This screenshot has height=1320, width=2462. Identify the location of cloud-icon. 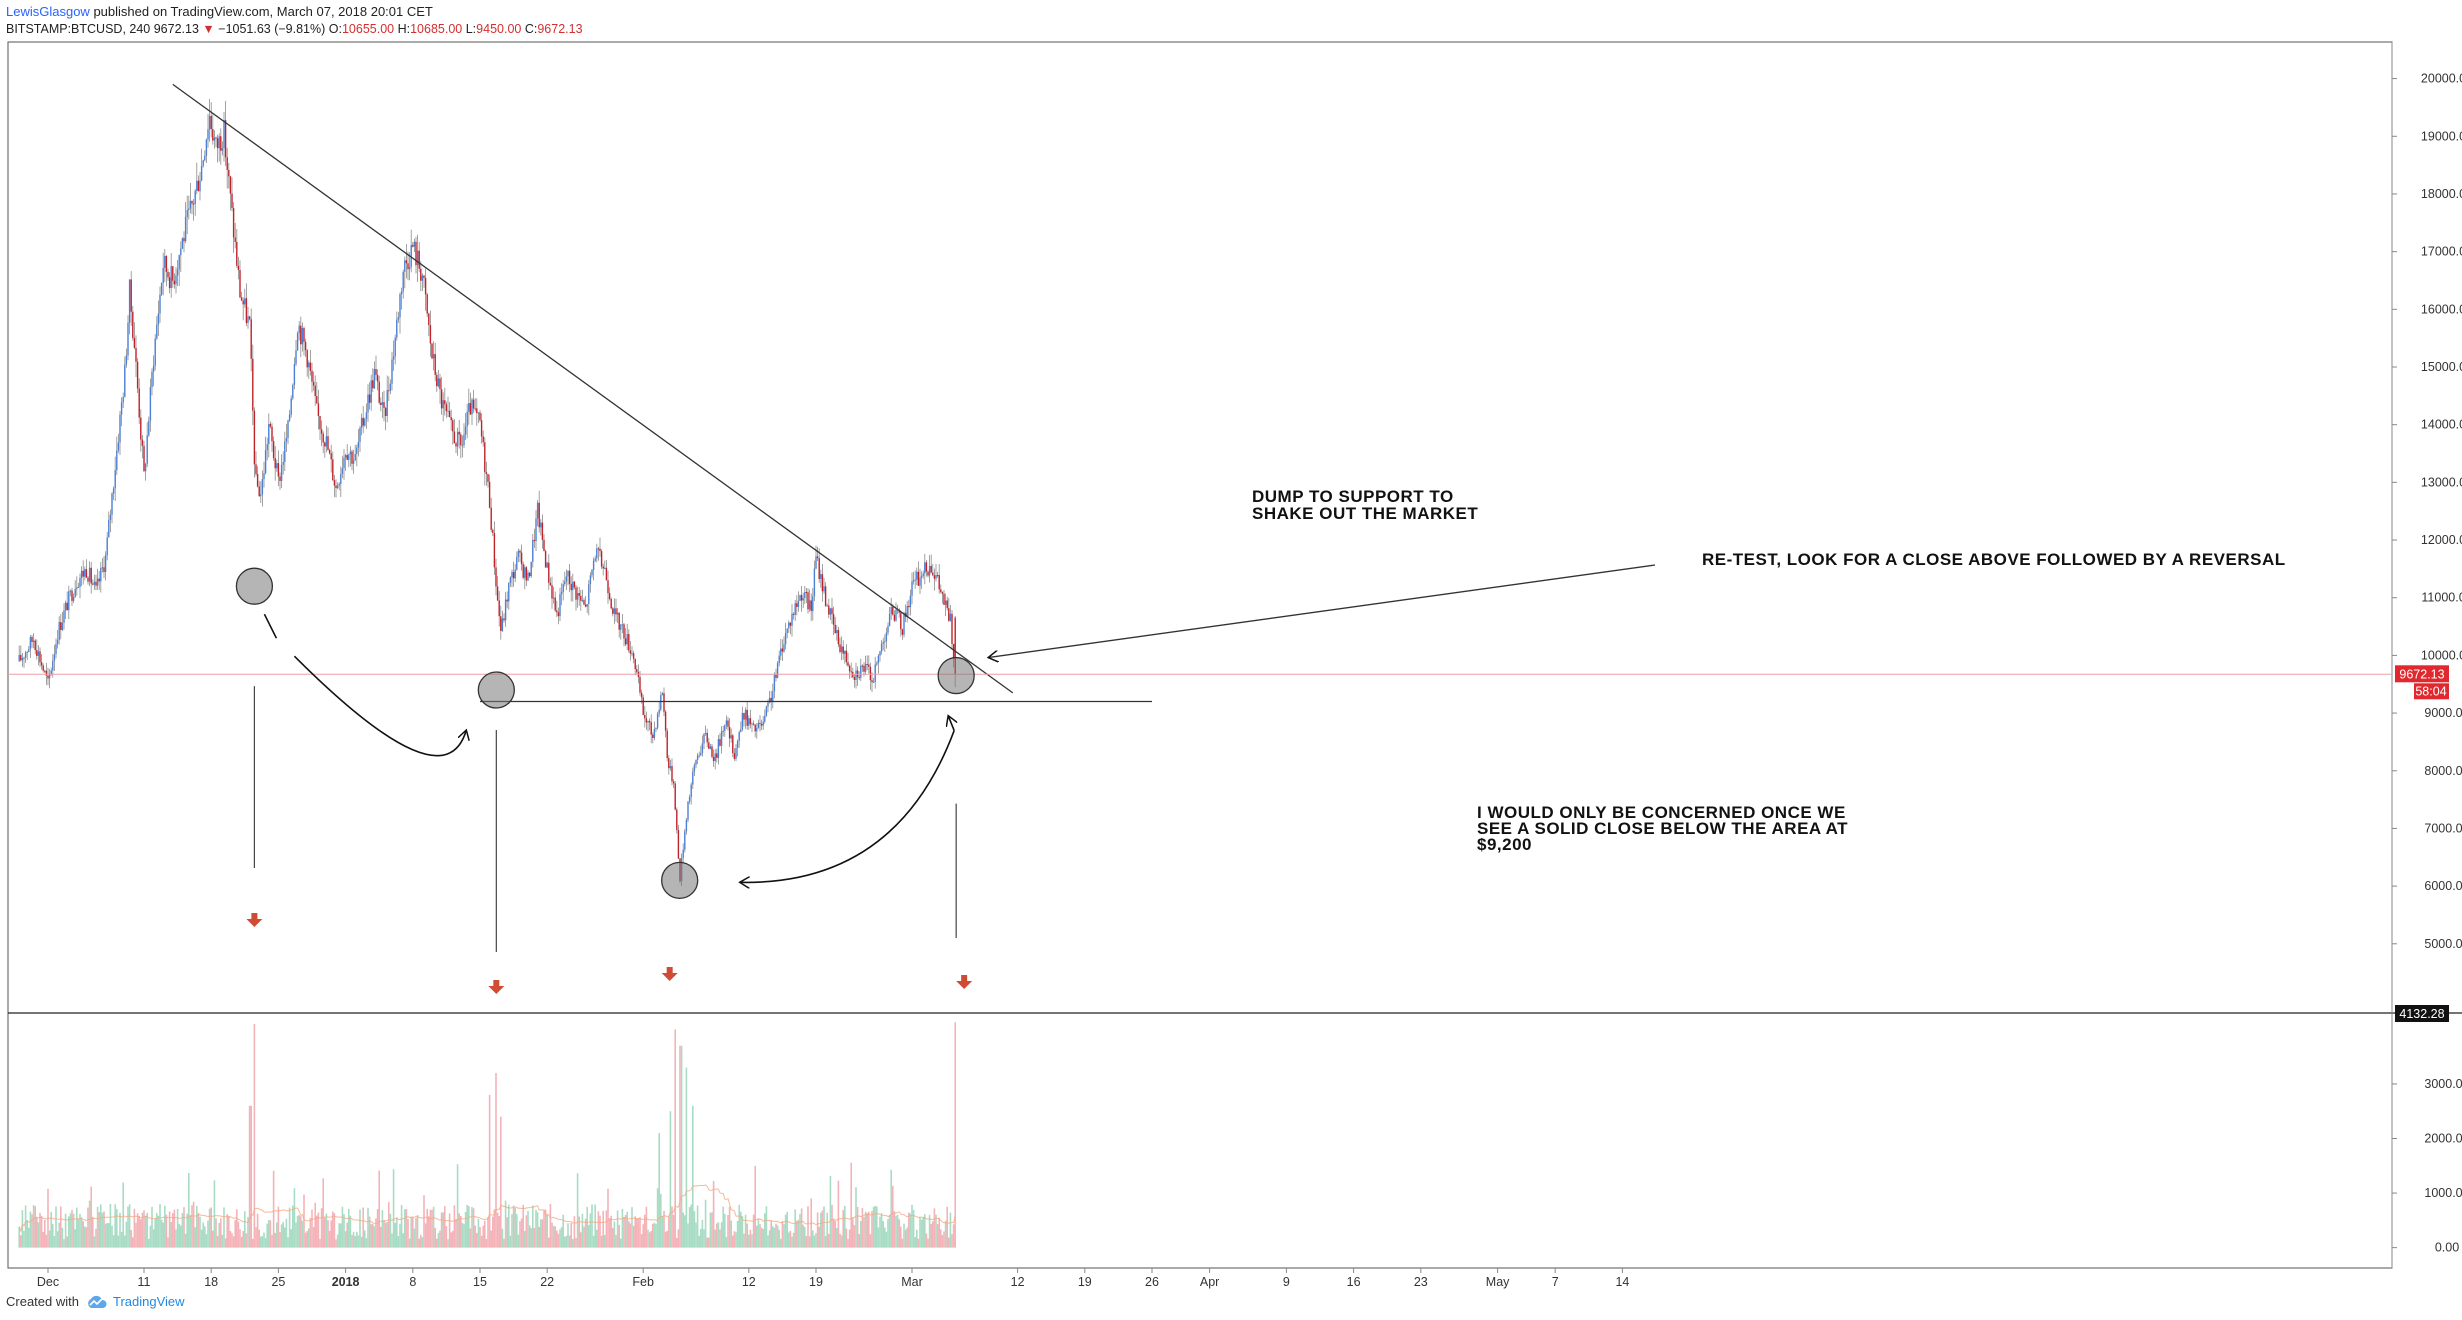
(97, 1301).